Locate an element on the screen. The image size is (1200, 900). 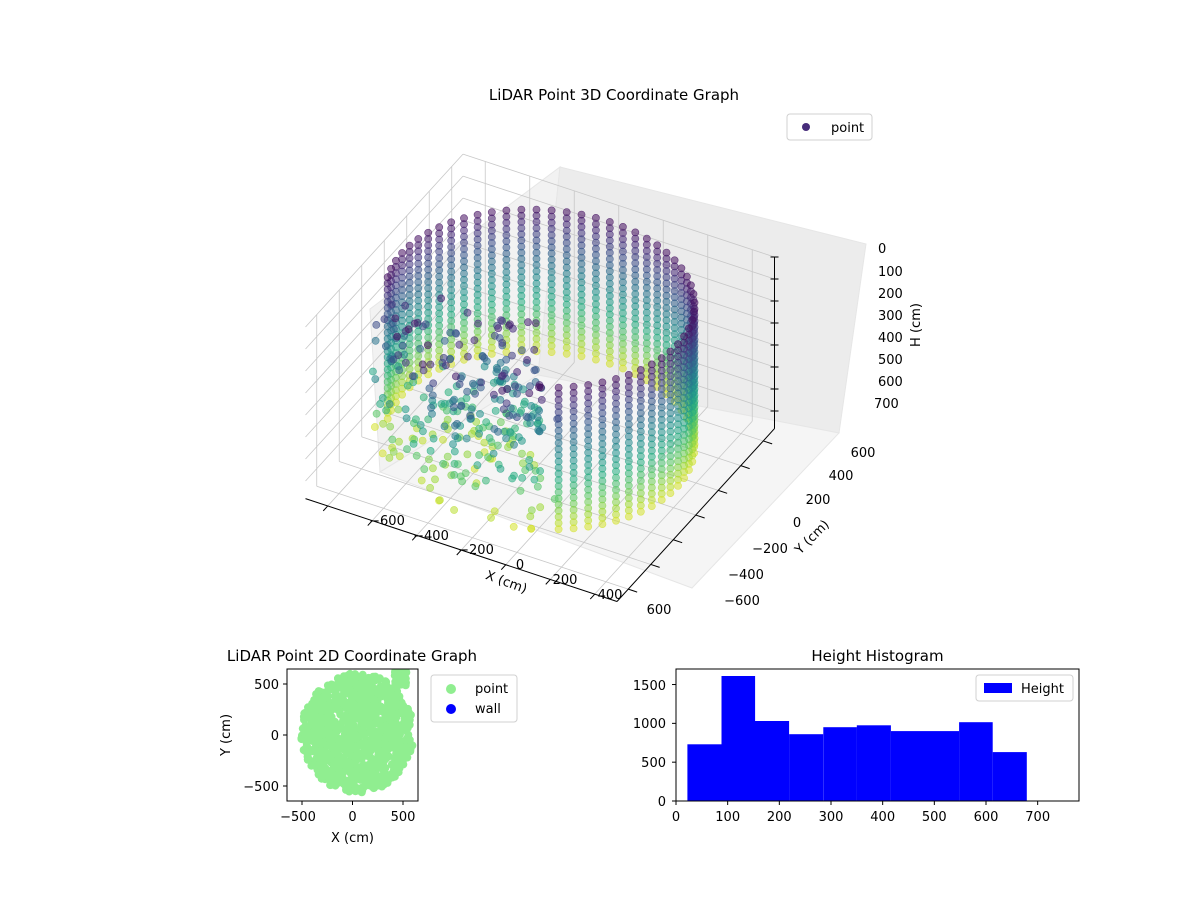
y-tick-label: 1000 is located at coordinates (649, 724).